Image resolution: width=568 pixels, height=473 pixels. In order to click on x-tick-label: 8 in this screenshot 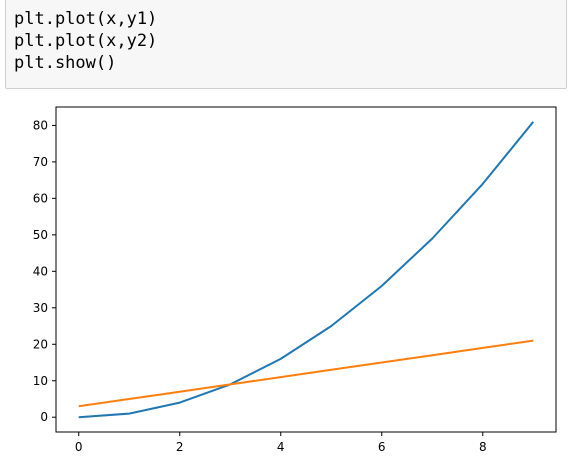, I will do `click(483, 447)`.